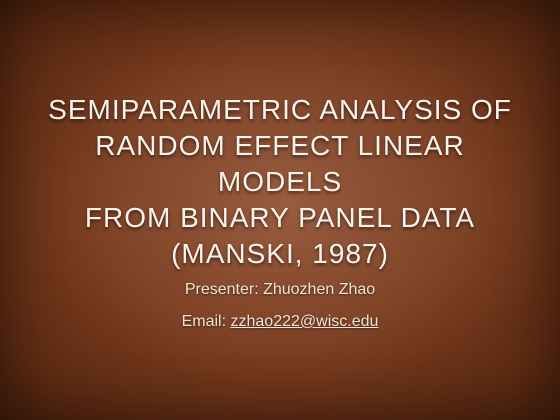 This screenshot has height=420, width=560. What do you see at coordinates (280, 109) in the screenshot?
I see `title-line-1: SEMIPARAMETRIC ANALYSIS OF` at bounding box center [280, 109].